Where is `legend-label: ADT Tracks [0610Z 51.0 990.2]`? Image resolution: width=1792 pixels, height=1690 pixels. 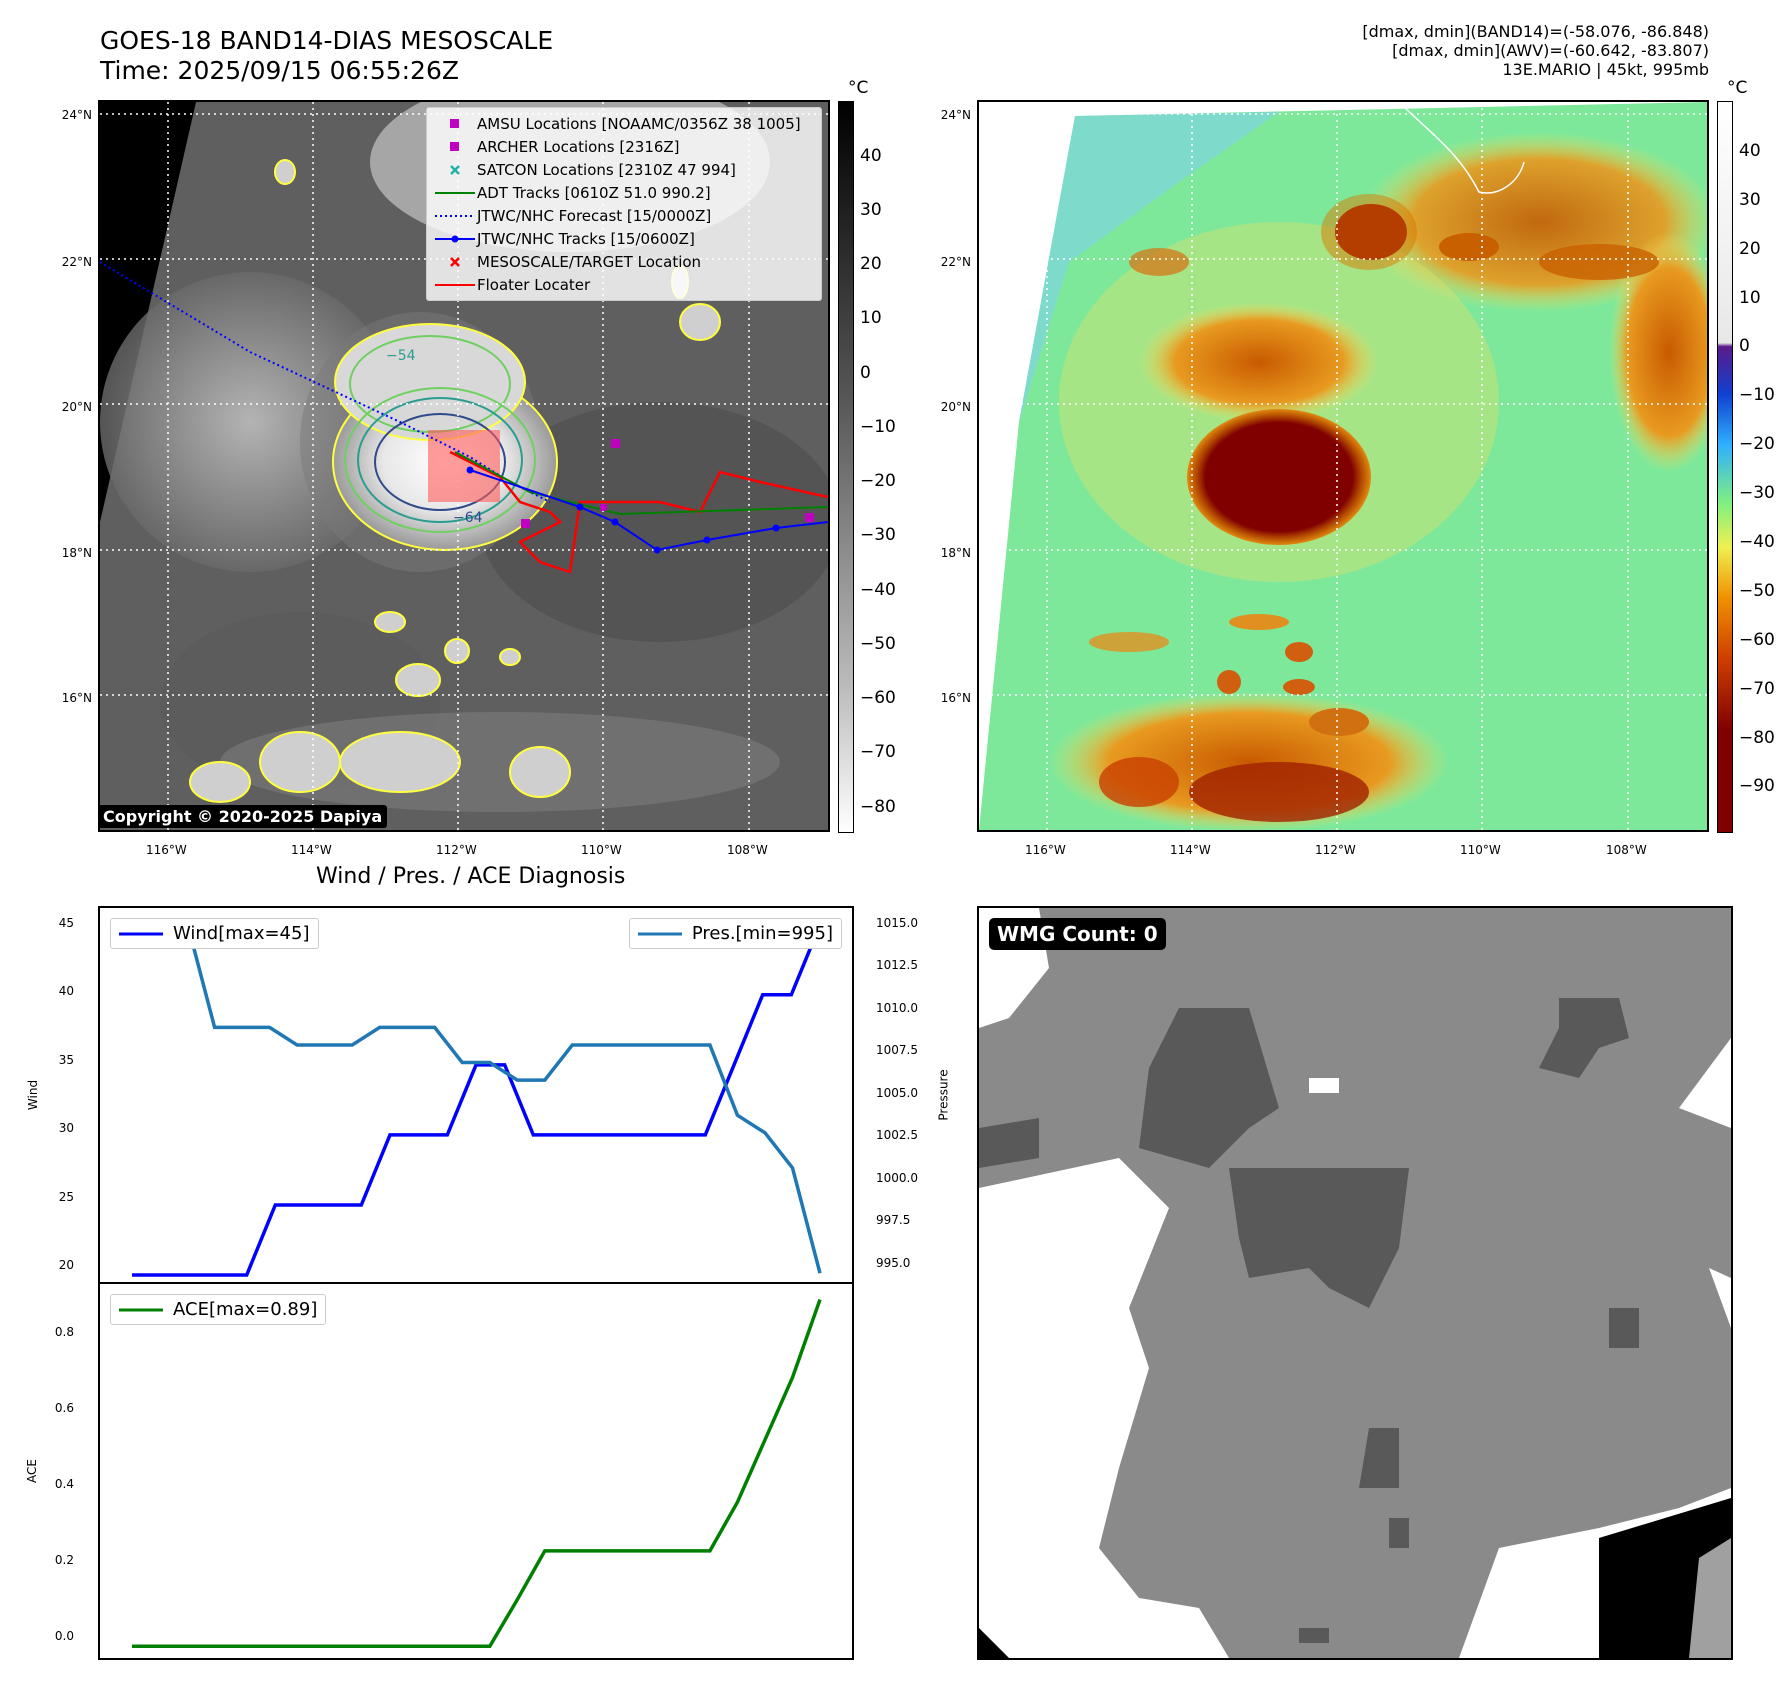
legend-label: ADT Tracks [0610Z 51.0 990.2] is located at coordinates (594, 192).